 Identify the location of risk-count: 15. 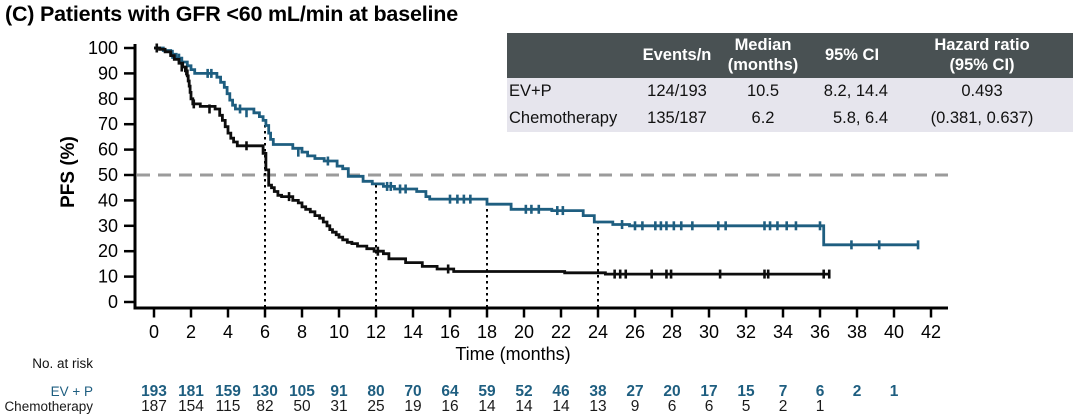
(746, 391).